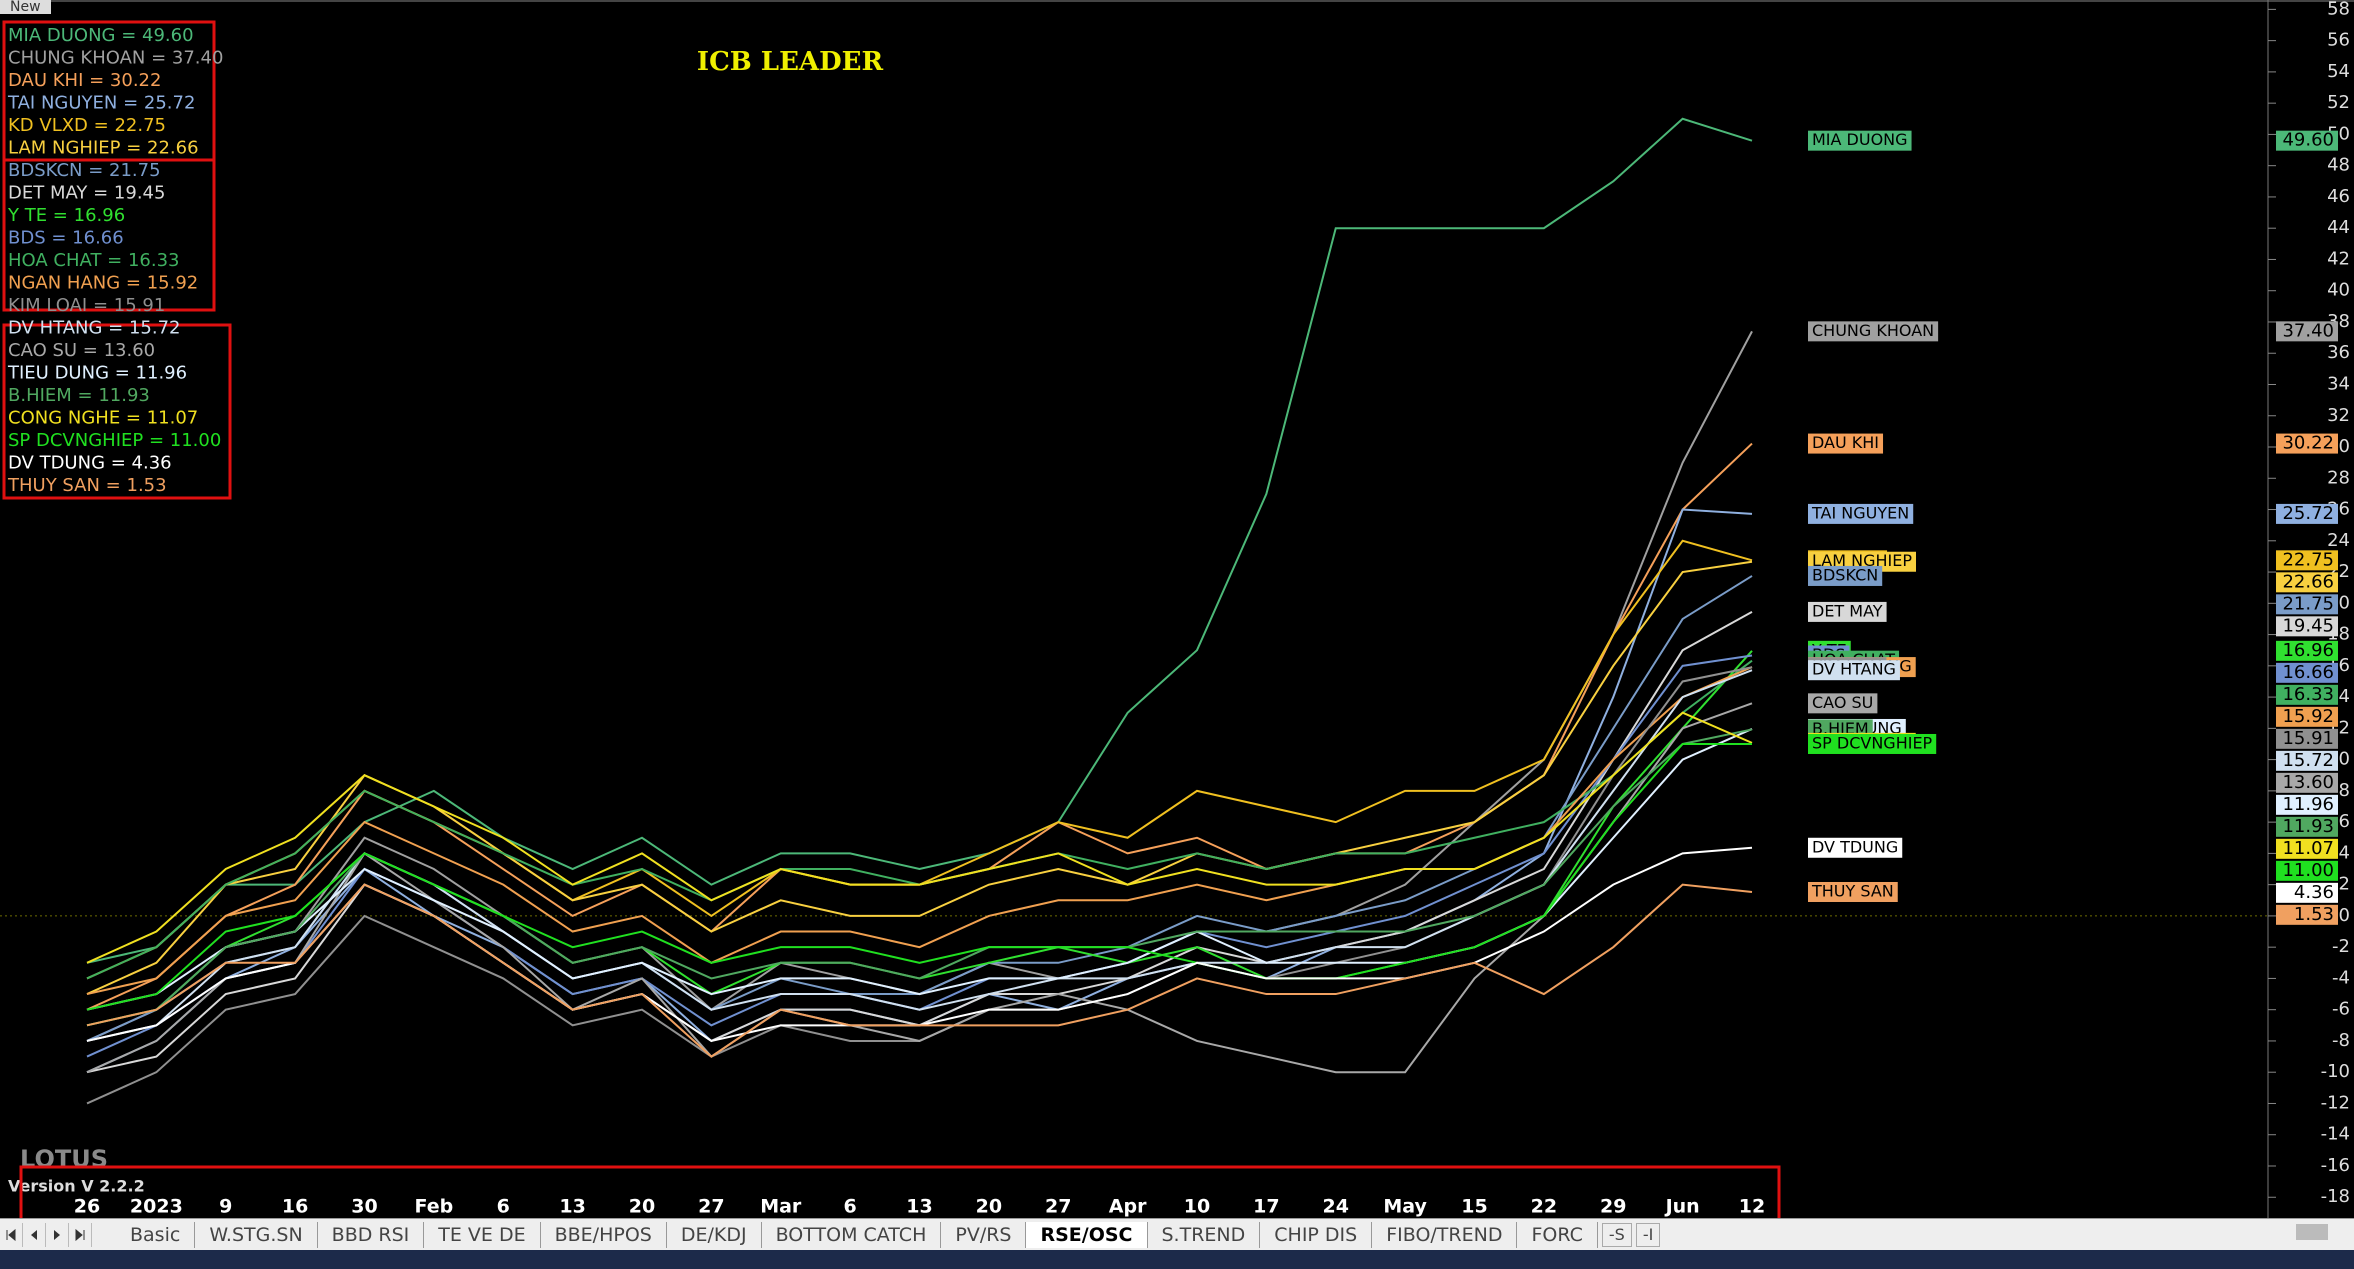 The width and height of the screenshot is (2354, 1269). Describe the element at coordinates (97, 373) in the screenshot. I see `legend-entry: TIEU DUNG = 11.96` at that location.